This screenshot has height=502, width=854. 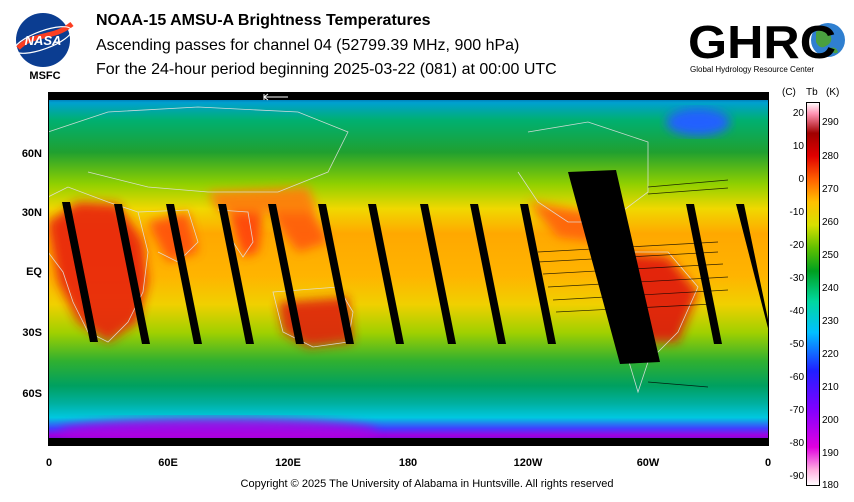 I want to click on colorbar-c-tick: 0, so click(x=801, y=179).